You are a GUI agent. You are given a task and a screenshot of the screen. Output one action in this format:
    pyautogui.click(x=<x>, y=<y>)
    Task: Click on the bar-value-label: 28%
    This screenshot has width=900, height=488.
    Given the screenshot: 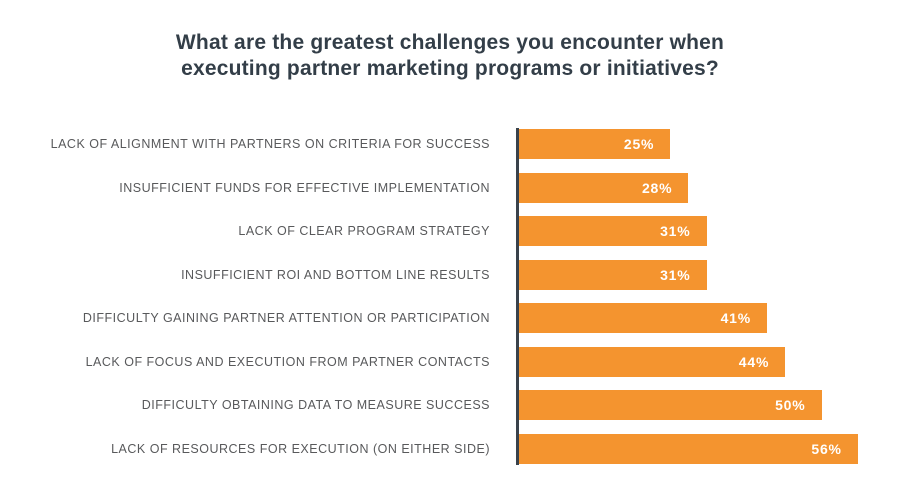 What is the action you would take?
    pyautogui.click(x=657, y=187)
    